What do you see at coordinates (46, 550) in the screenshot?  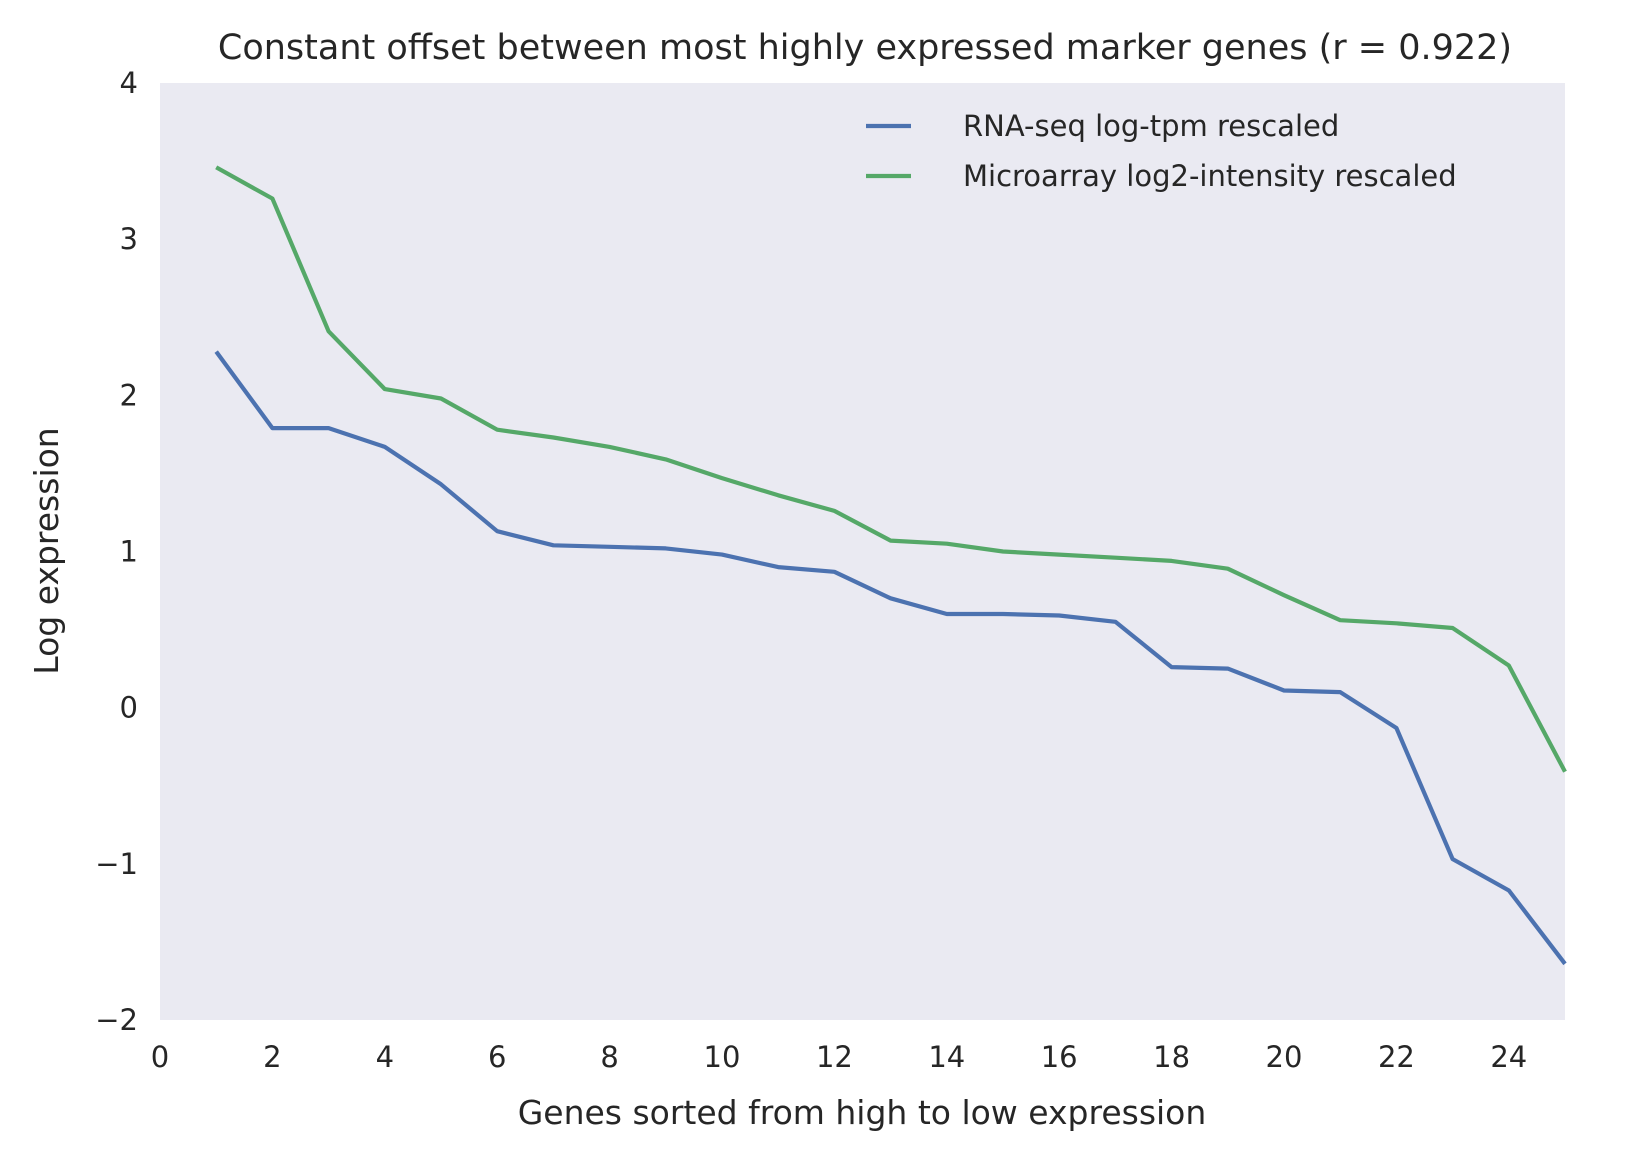 I see `y-axis-label: Log expression` at bounding box center [46, 550].